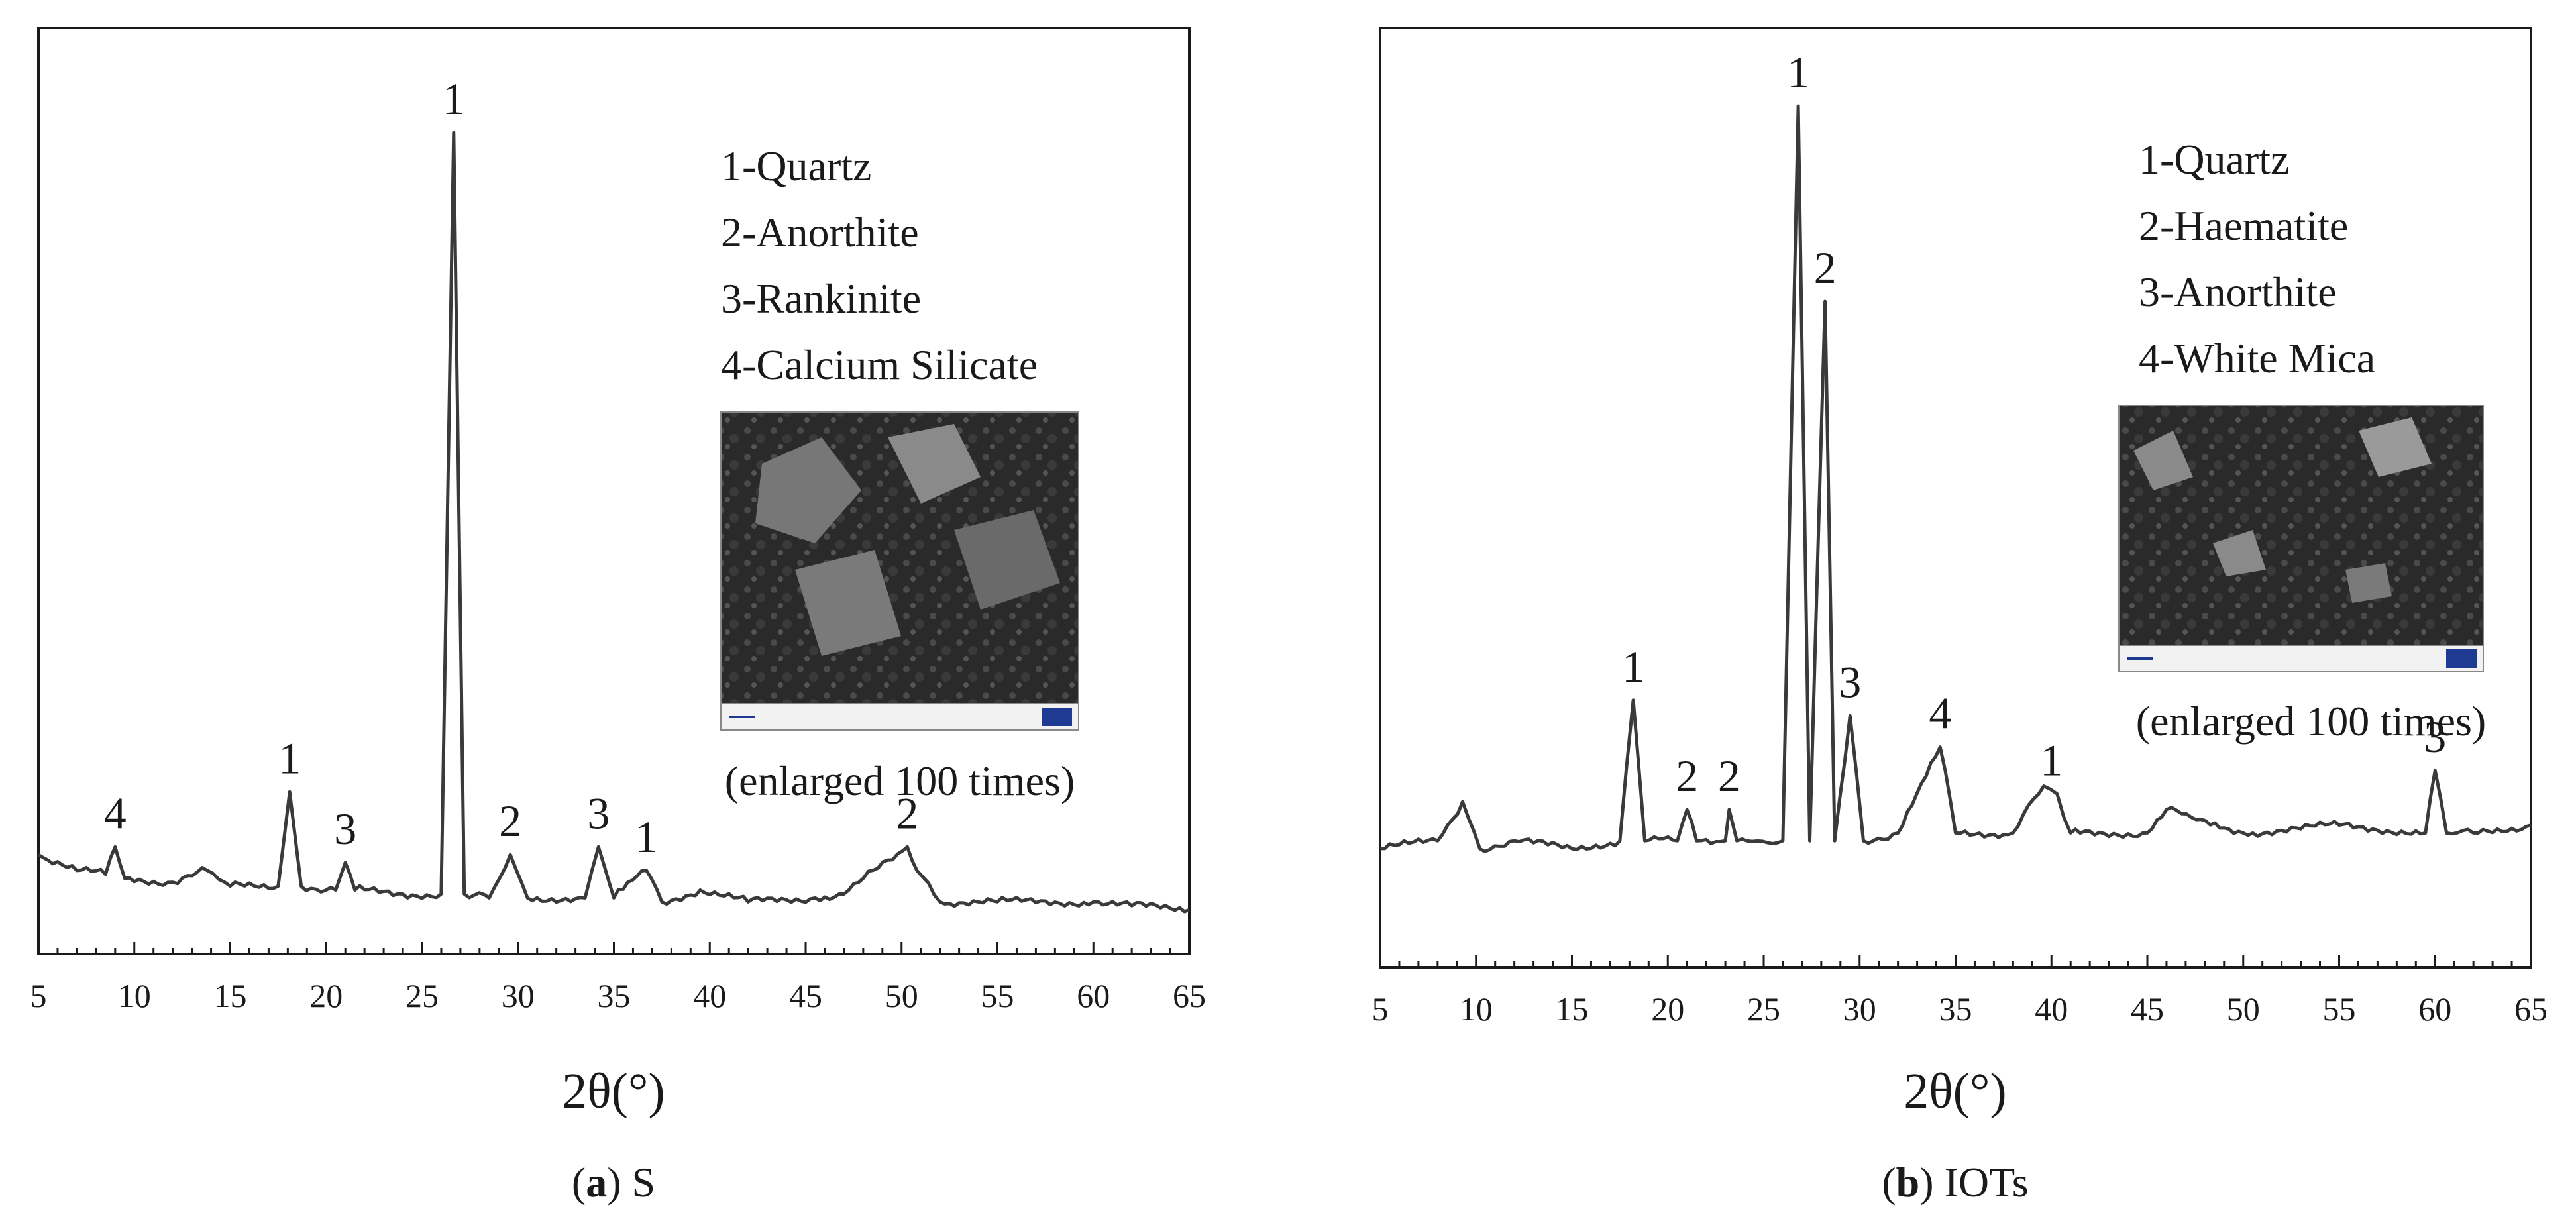 Image resolution: width=2576 pixels, height=1221 pixels. I want to click on panel-a-x-axis-title: 2θ(°), so click(613, 1091).